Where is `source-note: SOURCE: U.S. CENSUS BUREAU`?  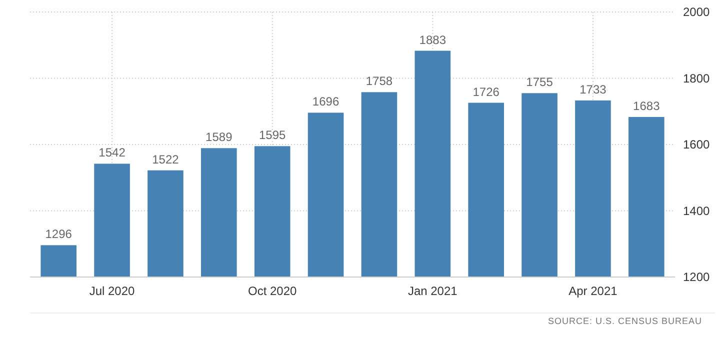 source-note: SOURCE: U.S. CENSUS BUREAU is located at coordinates (625, 321).